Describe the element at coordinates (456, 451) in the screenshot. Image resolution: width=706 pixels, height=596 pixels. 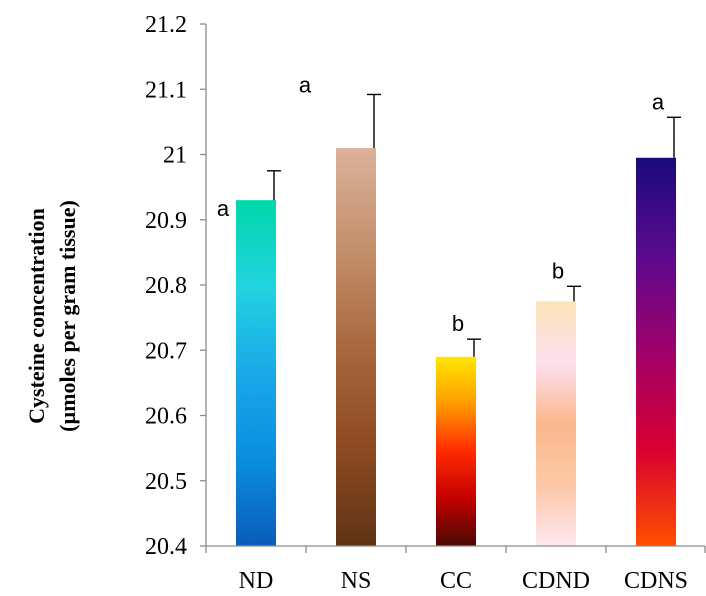
I see `bar-cc` at that location.